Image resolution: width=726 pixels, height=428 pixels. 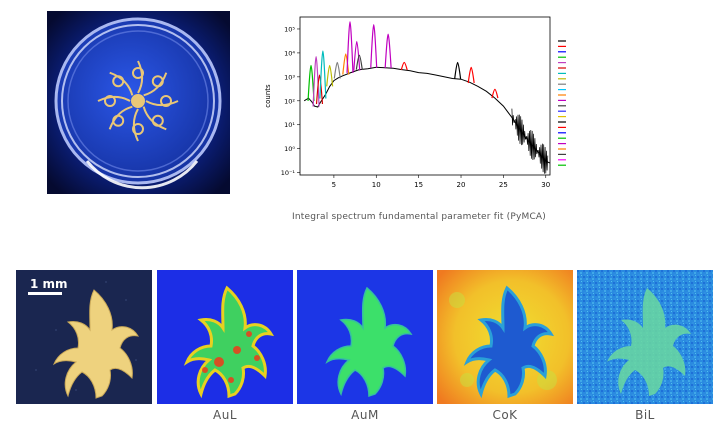 I want to click on x-tick-label: 15, so click(x=418, y=185).